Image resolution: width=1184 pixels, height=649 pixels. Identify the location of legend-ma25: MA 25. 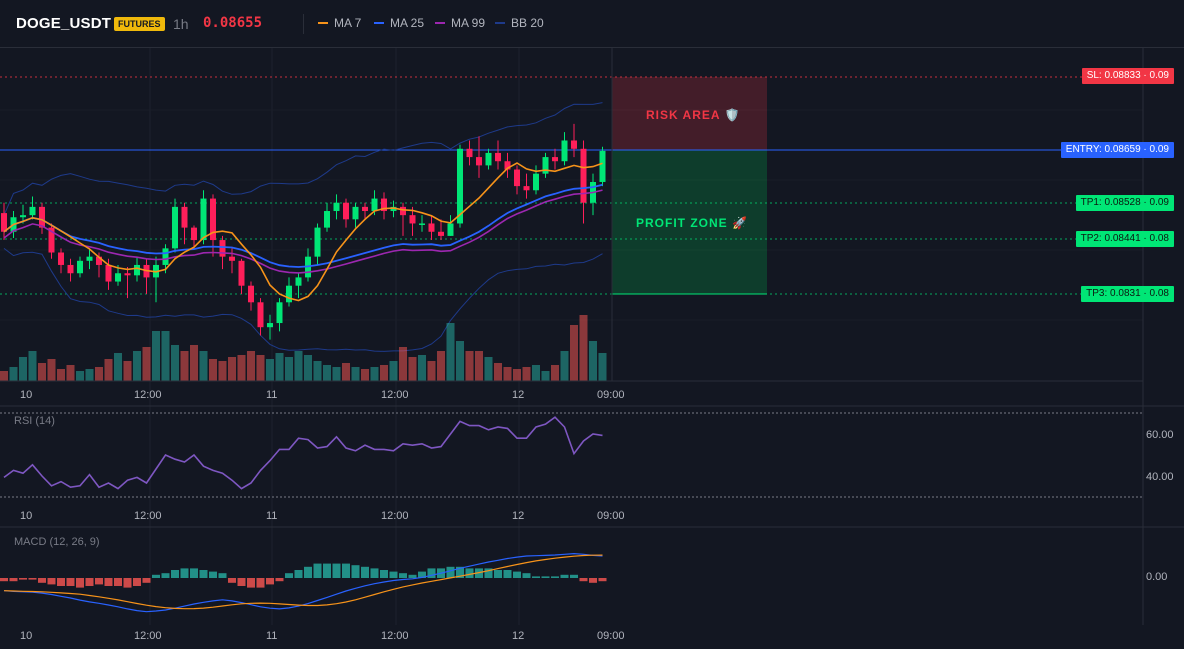
(399, 23).